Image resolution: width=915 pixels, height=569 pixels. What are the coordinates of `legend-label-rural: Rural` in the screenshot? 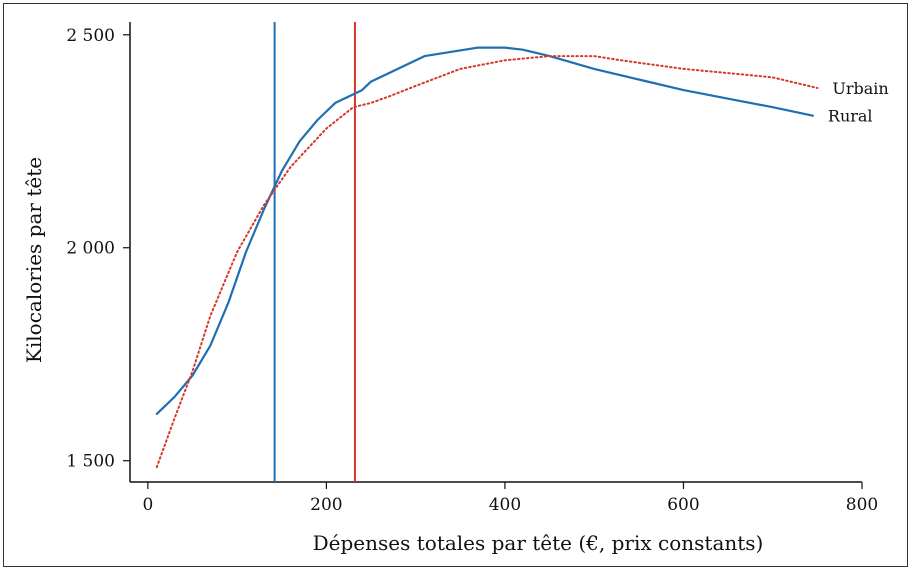 It's located at (850, 116).